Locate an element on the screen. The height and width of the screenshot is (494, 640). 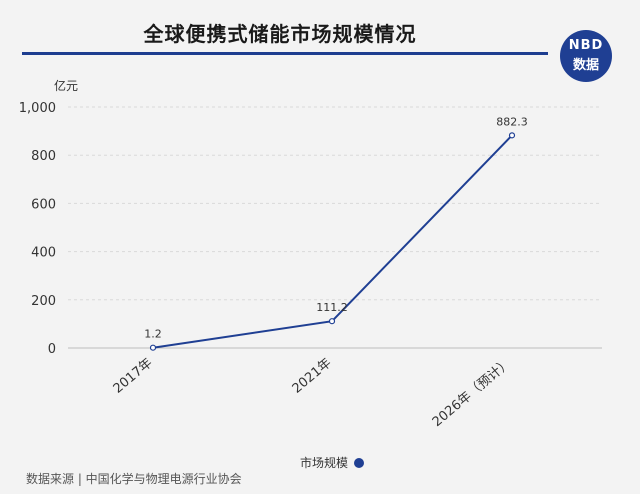
chart-title: 全球便携式储能市场规模情况 is located at coordinates (280, 34).